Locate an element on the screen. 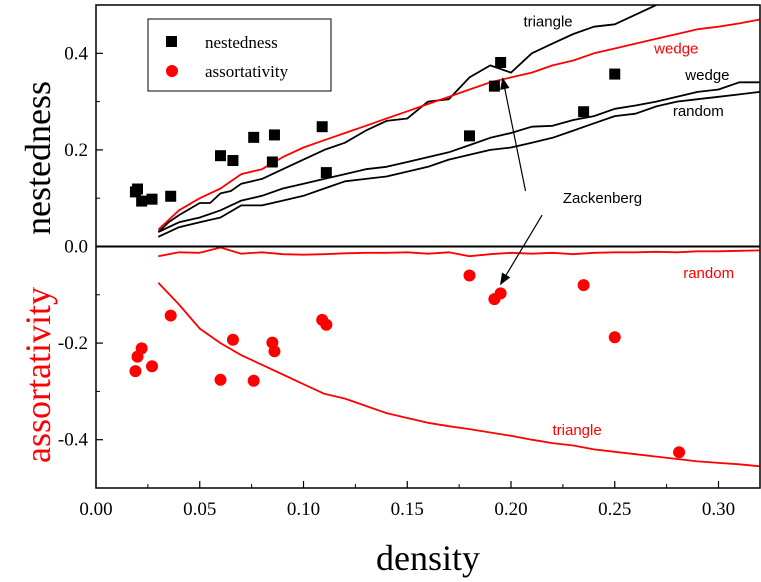 The width and height of the screenshot is (761, 582). y-tick-label: 0.0 is located at coordinates (76, 247).